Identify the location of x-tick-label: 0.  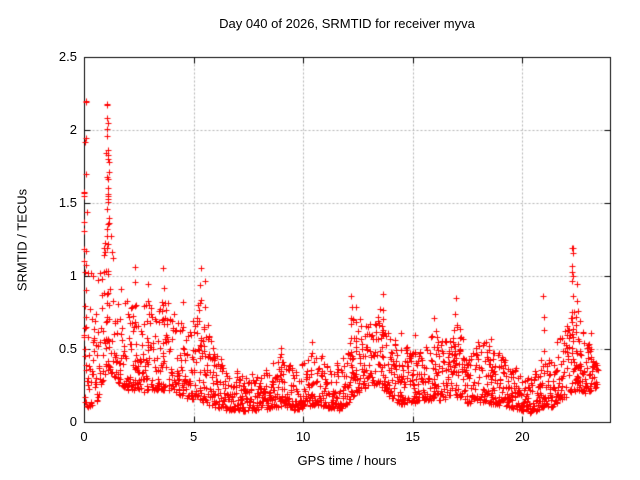
(84, 436).